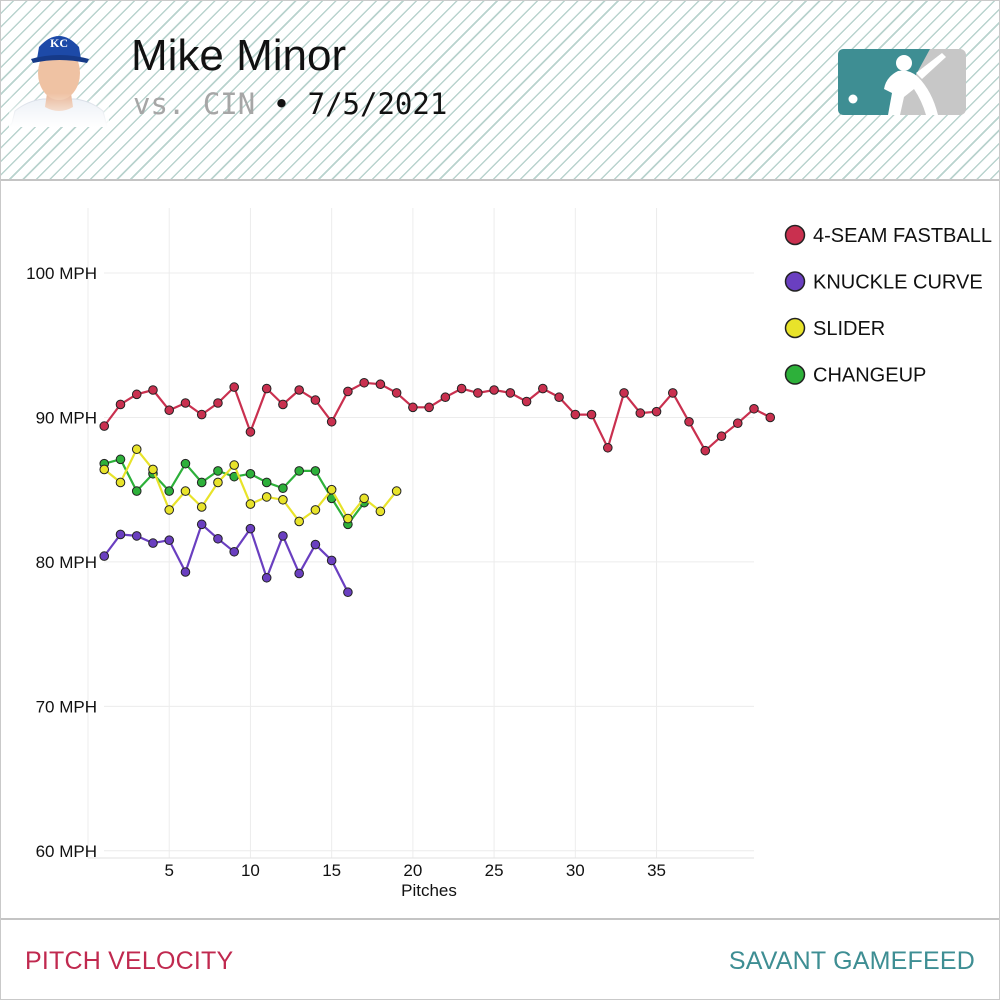 The image size is (1000, 1000). What do you see at coordinates (795, 328) in the screenshot?
I see `legend-swatch-slider` at bounding box center [795, 328].